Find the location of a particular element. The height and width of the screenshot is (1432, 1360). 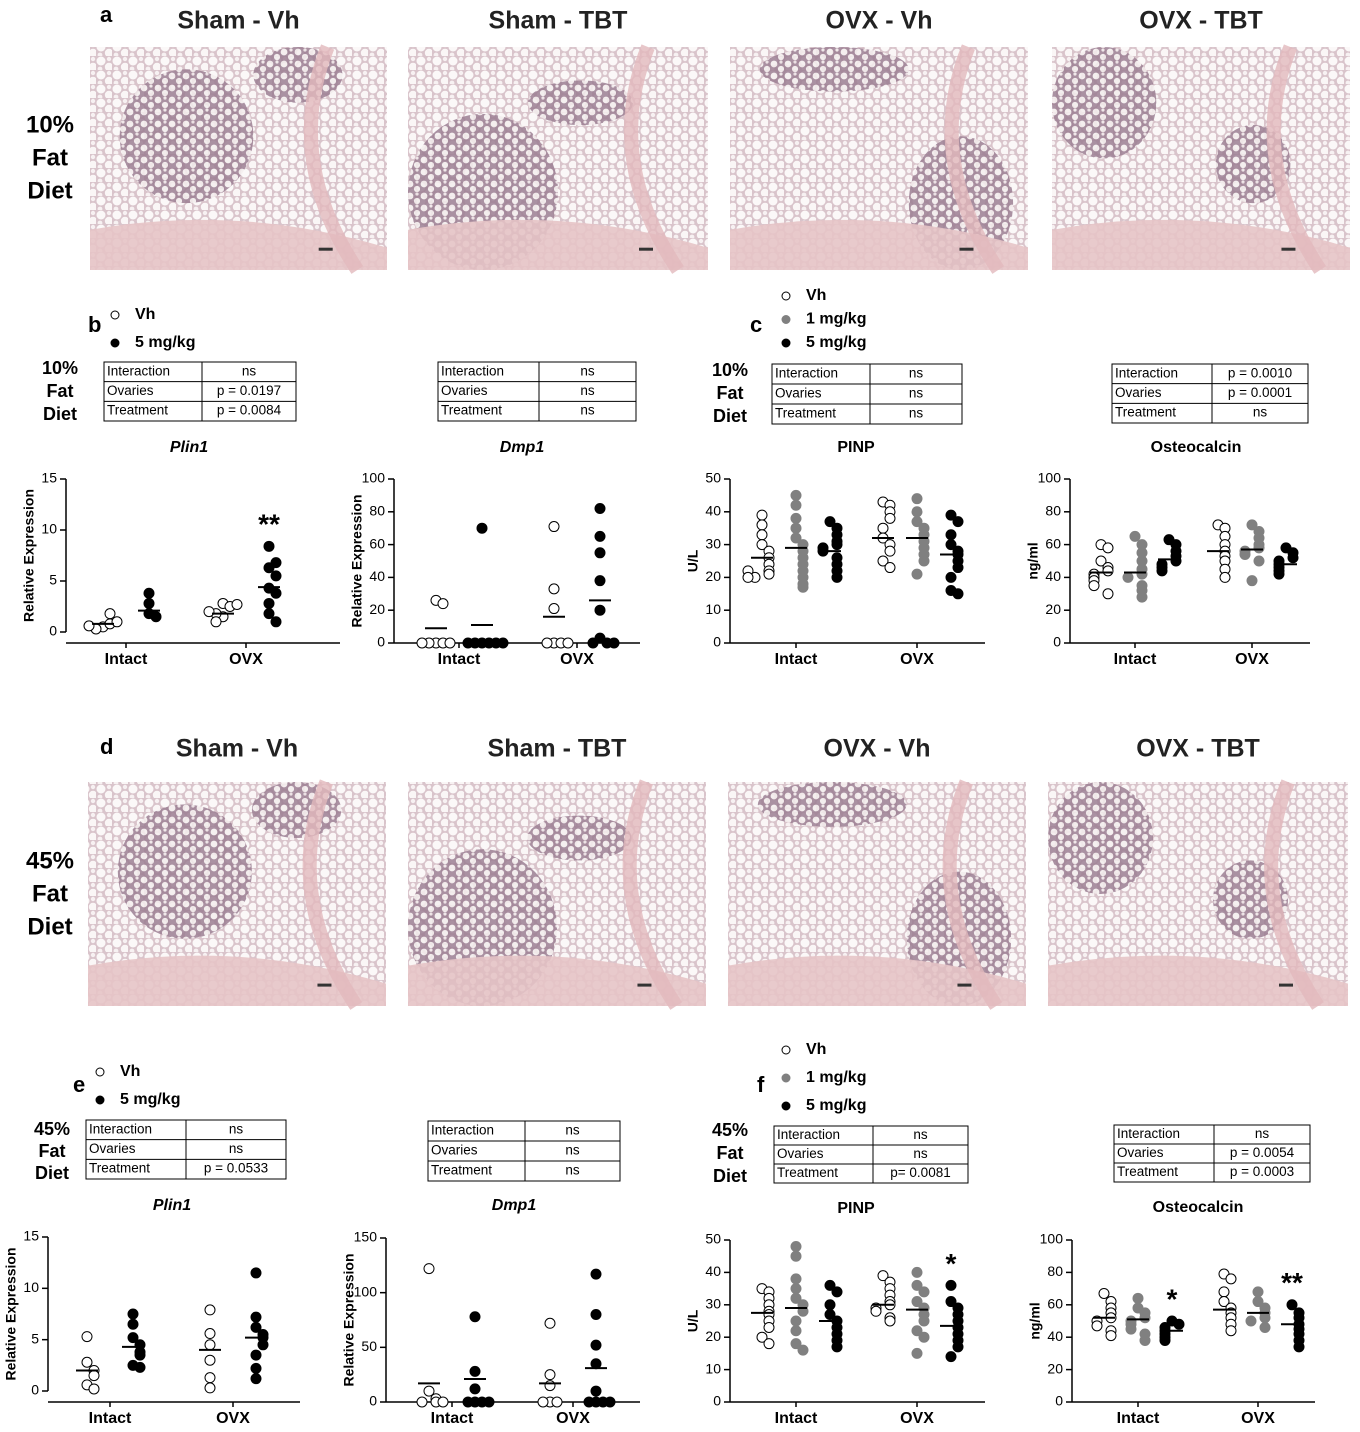

y-axis-label: U/L is located at coordinates (693, 1320).